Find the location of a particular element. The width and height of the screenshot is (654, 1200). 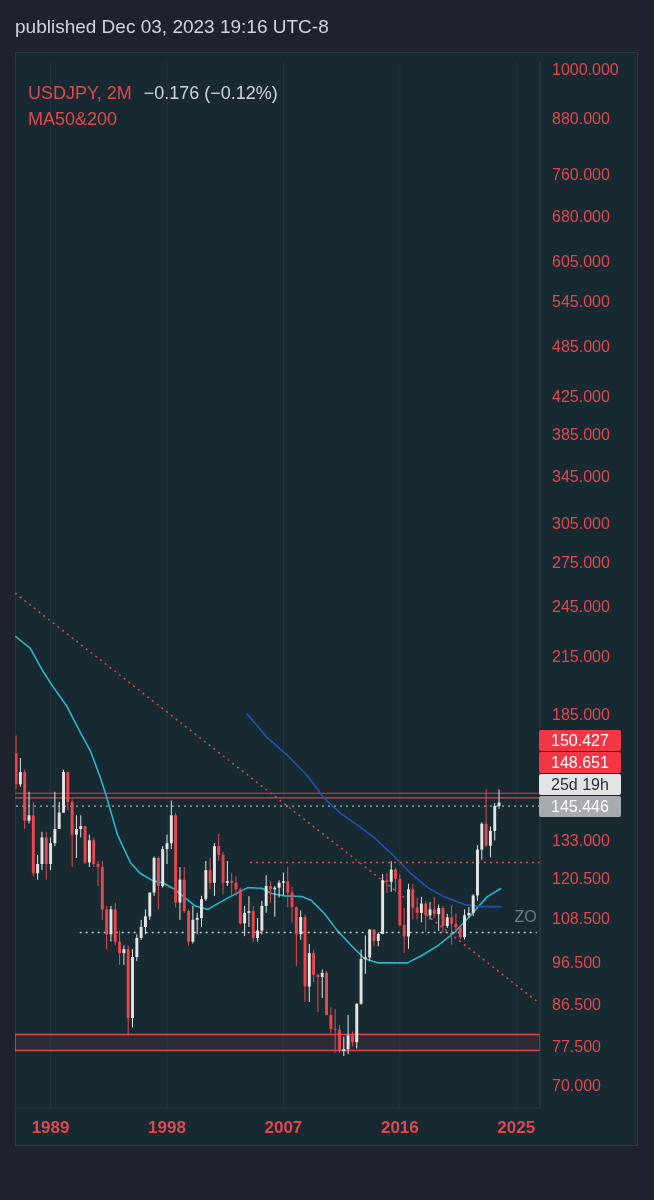

text: USDJPY, 2M is located at coordinates (80, 93).